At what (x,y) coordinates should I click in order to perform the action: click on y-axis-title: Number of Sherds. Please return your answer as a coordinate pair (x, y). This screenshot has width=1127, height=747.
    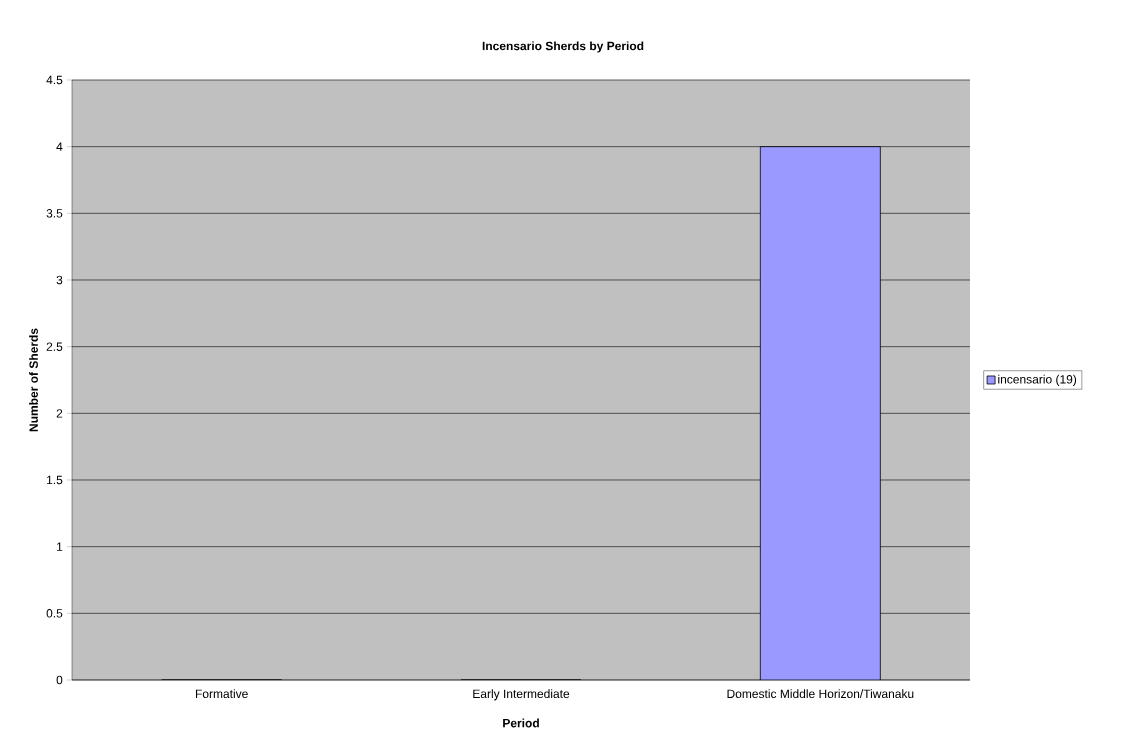
    Looking at the image, I should click on (33, 380).